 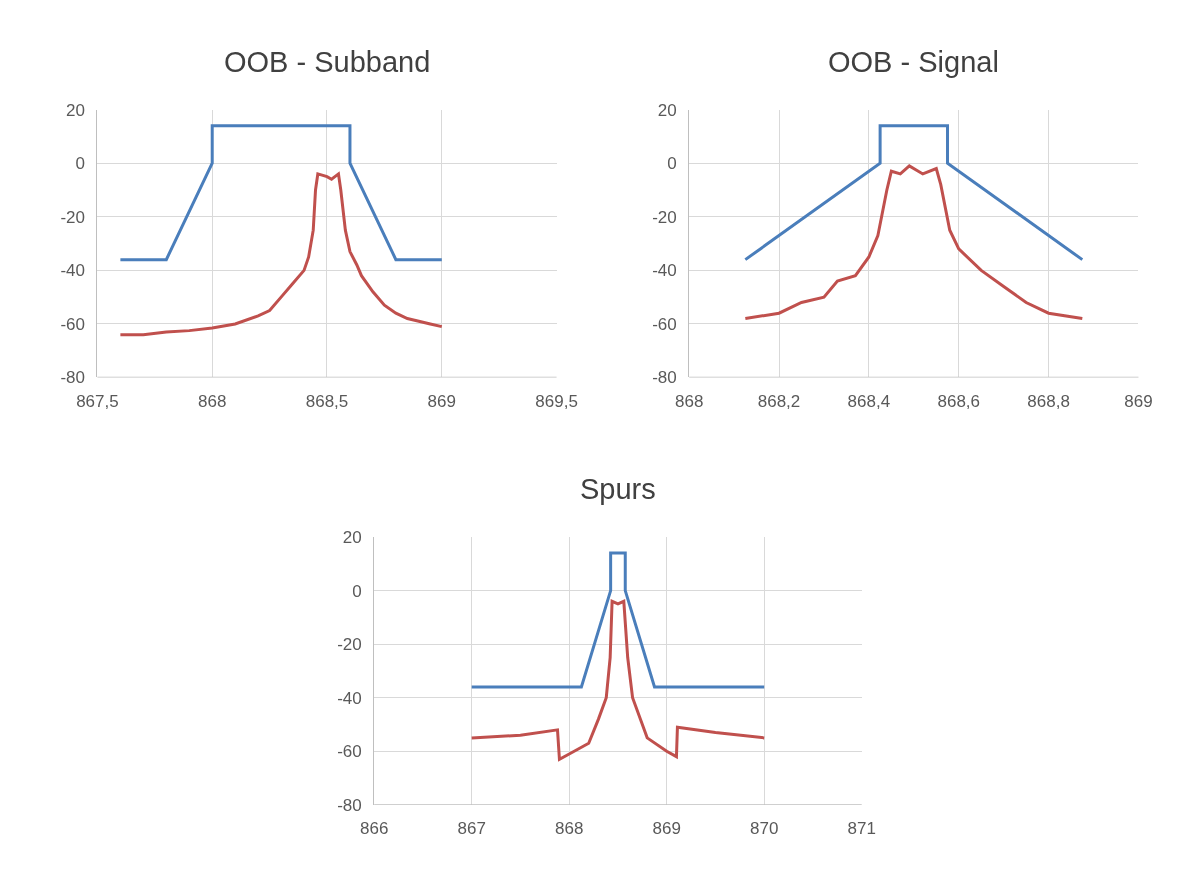 What do you see at coordinates (913, 62) in the screenshot?
I see `chart-title: OOB - Signal` at bounding box center [913, 62].